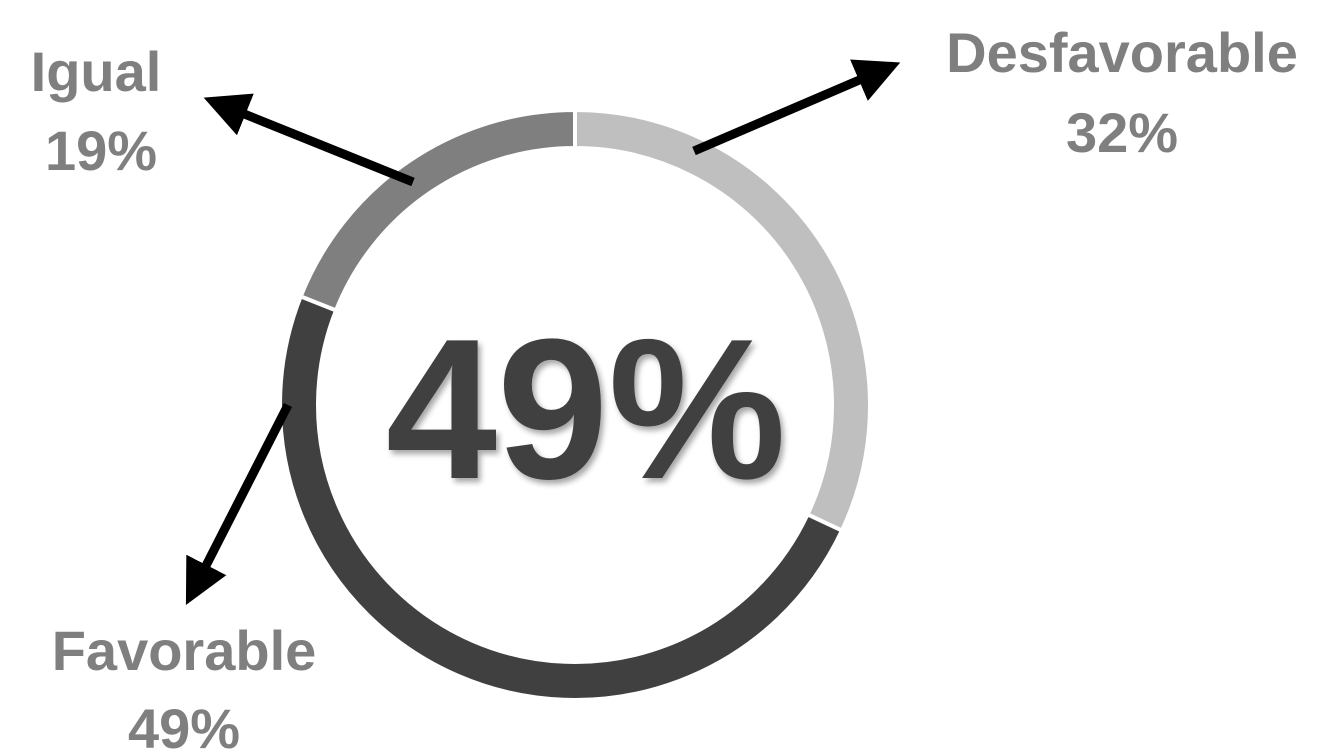 This screenshot has width=1342, height=754. What do you see at coordinates (796, 107) in the screenshot?
I see `arrow-desfavorable` at bounding box center [796, 107].